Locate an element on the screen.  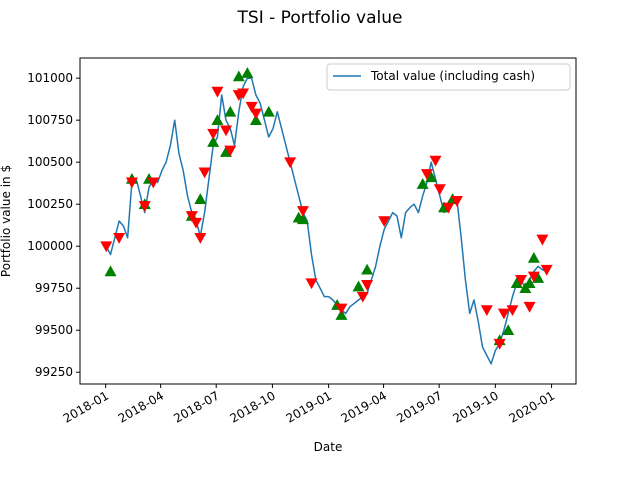
x-tick-label: 2020-01 is located at coordinates (532, 406).